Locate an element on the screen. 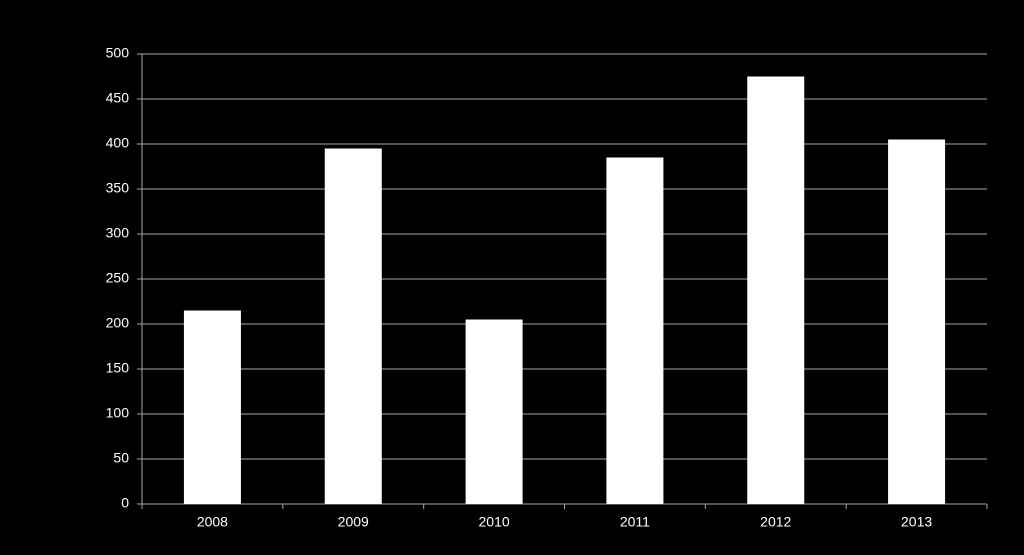 This screenshot has height=555, width=1024. x-tick-label: 2009 is located at coordinates (353, 522).